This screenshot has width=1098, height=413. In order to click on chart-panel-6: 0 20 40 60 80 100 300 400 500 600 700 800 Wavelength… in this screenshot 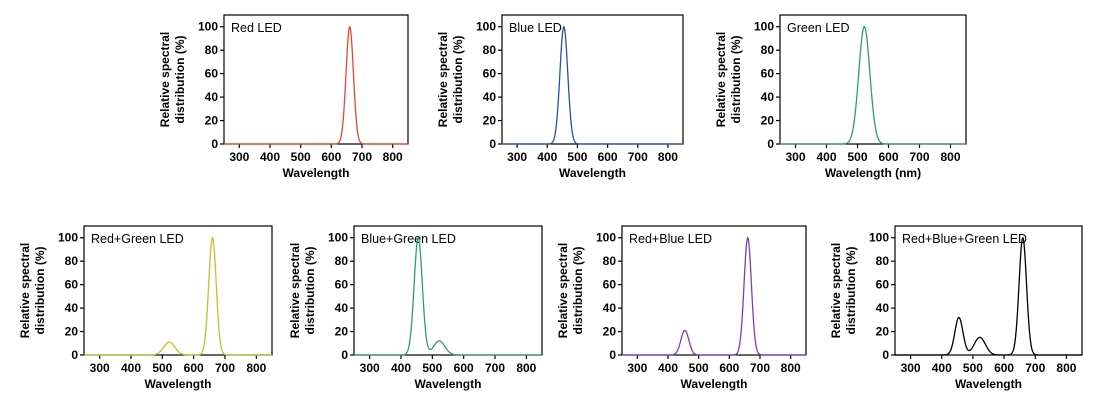, I will do `click(681, 308)`.